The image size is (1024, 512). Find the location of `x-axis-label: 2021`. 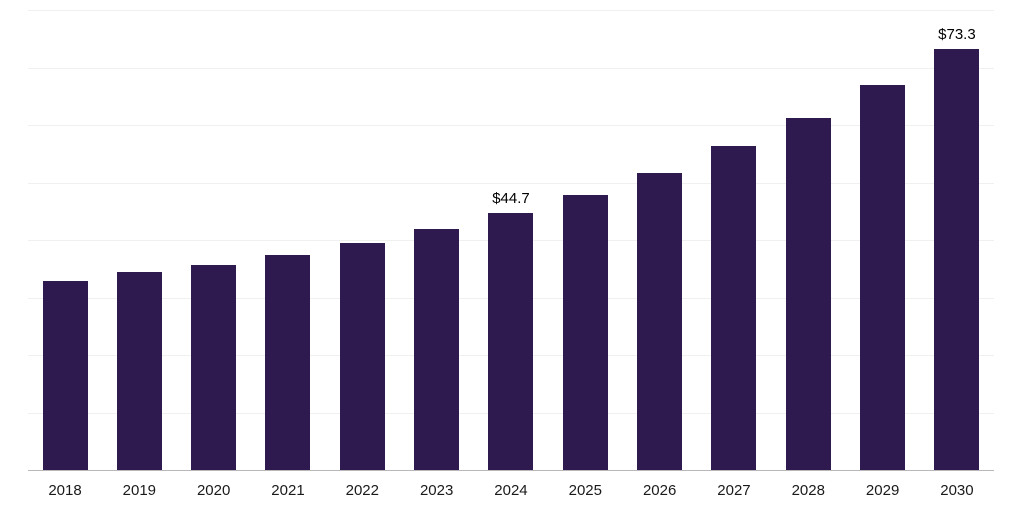

x-axis-label: 2021 is located at coordinates (288, 490).